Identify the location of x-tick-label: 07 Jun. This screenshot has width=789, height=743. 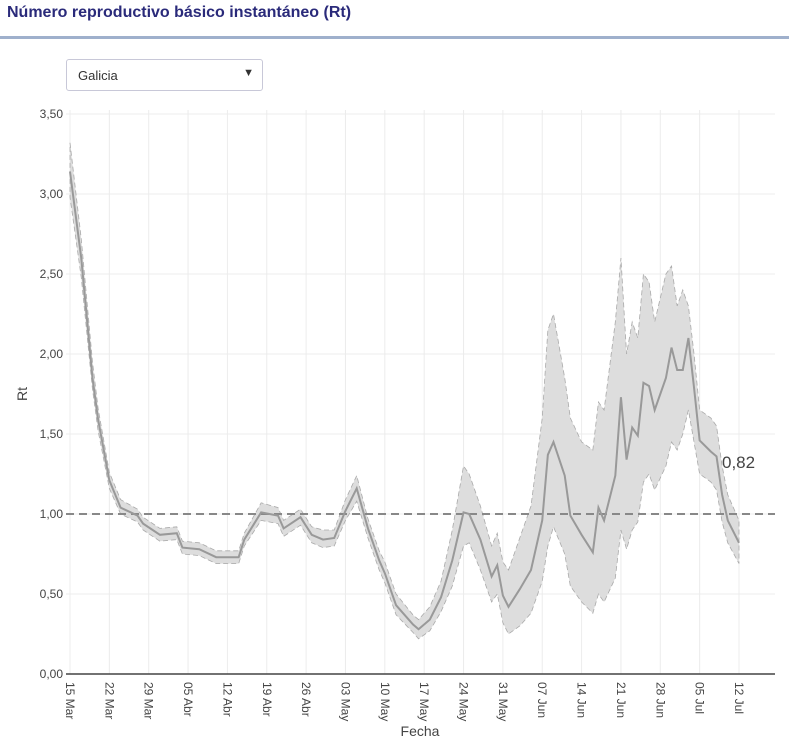
(542, 700).